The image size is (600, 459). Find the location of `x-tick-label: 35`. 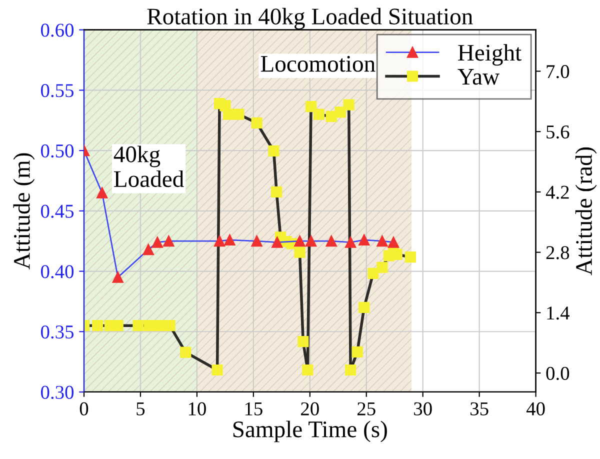

x-tick-label: 35 is located at coordinates (479, 409).